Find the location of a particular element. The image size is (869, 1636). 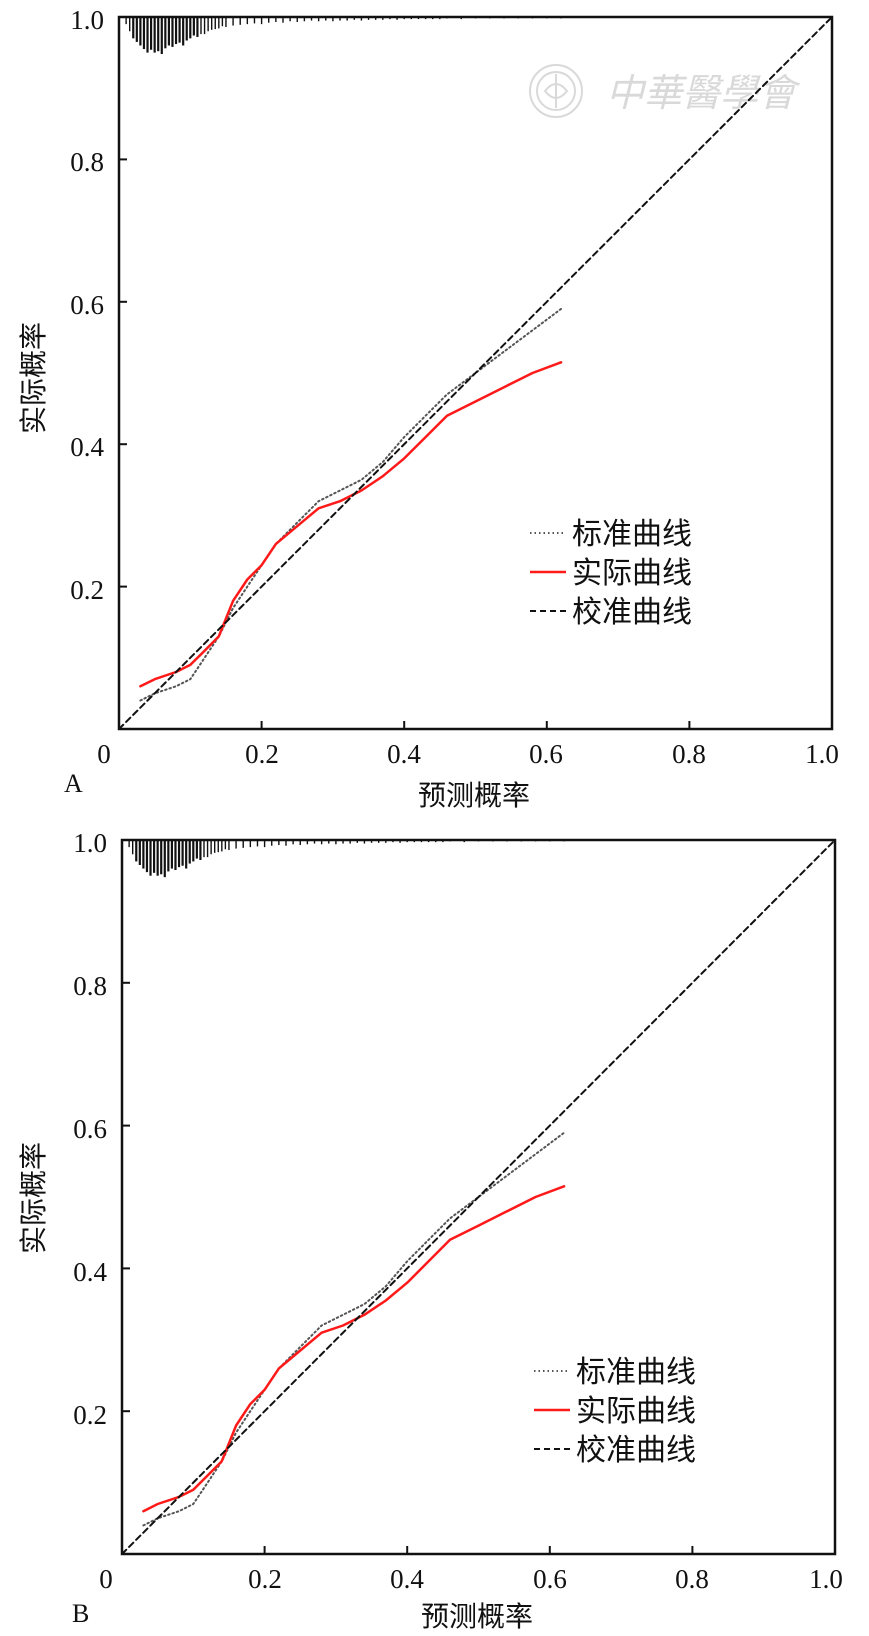

watermark-seal is located at coordinates (556, 91).